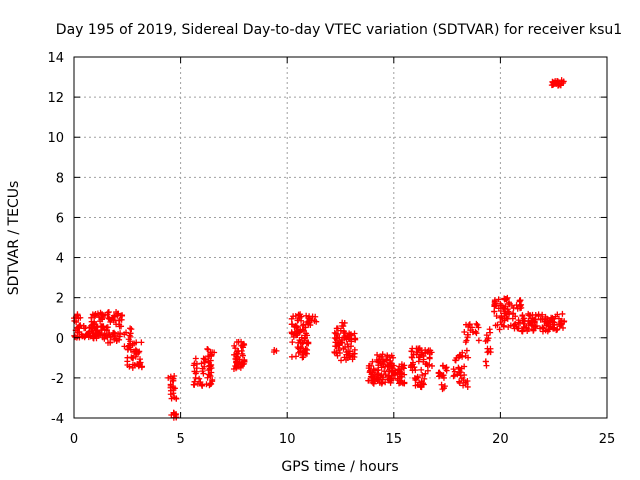 Image resolution: width=640 pixels, height=480 pixels. Describe the element at coordinates (500, 439) in the screenshot. I see `x-tick-label: 20` at that location.